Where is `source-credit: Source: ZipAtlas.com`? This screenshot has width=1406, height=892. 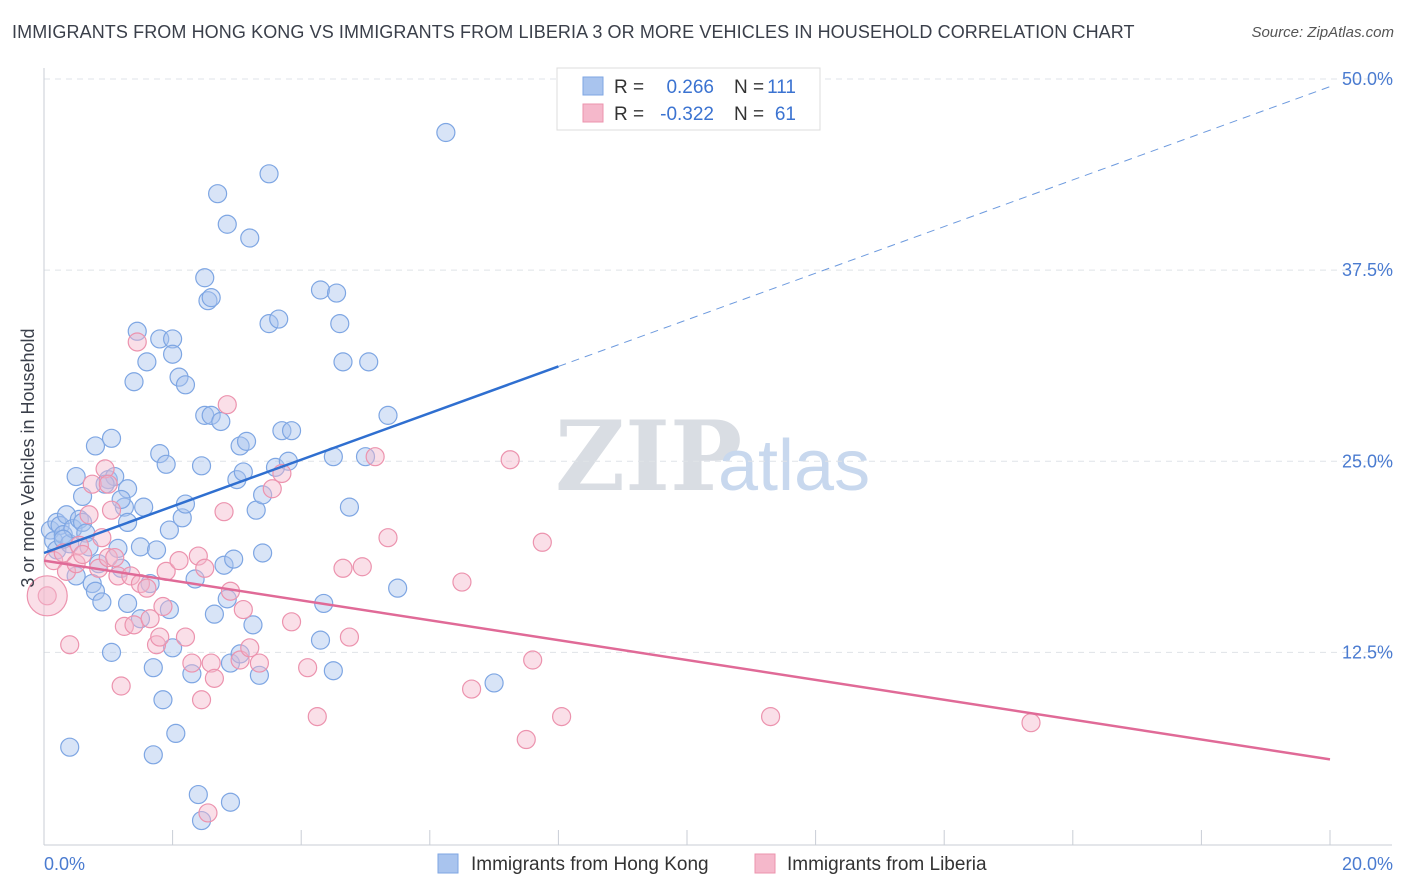
source-credit: Source: ZipAtlas.com is located at coordinates (1322, 32).